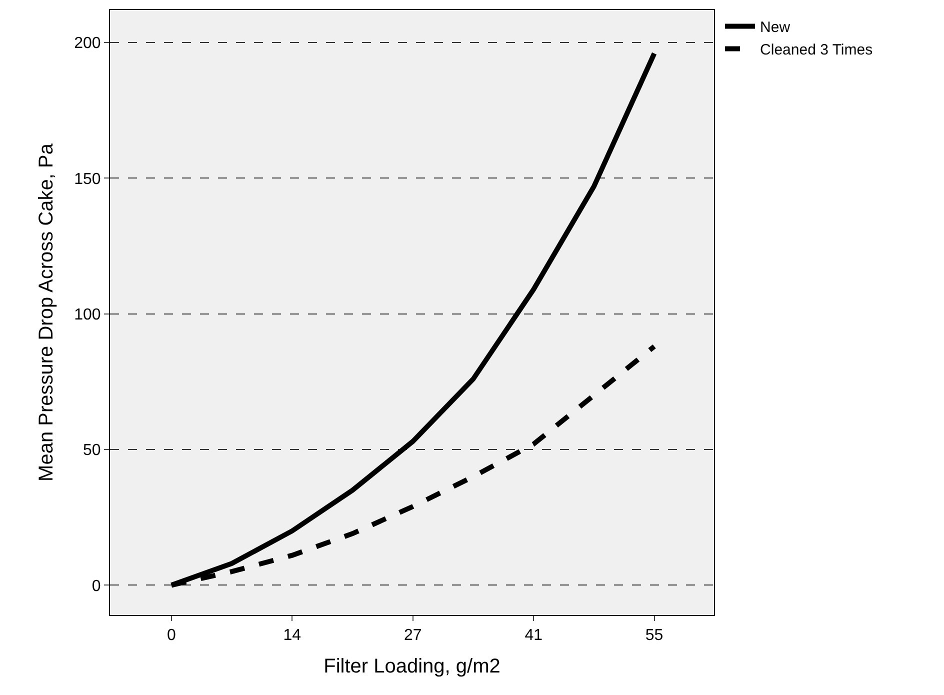 Image resolution: width=944 pixels, height=695 pixels. I want to click on y-tick-label: 200, so click(87, 43).